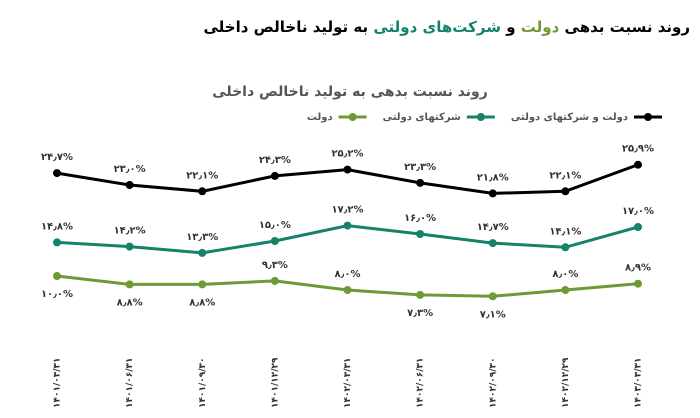  I want to click on x-tick-label: ۱۴۰۱/۰۶/۳۱, so click(130, 382).